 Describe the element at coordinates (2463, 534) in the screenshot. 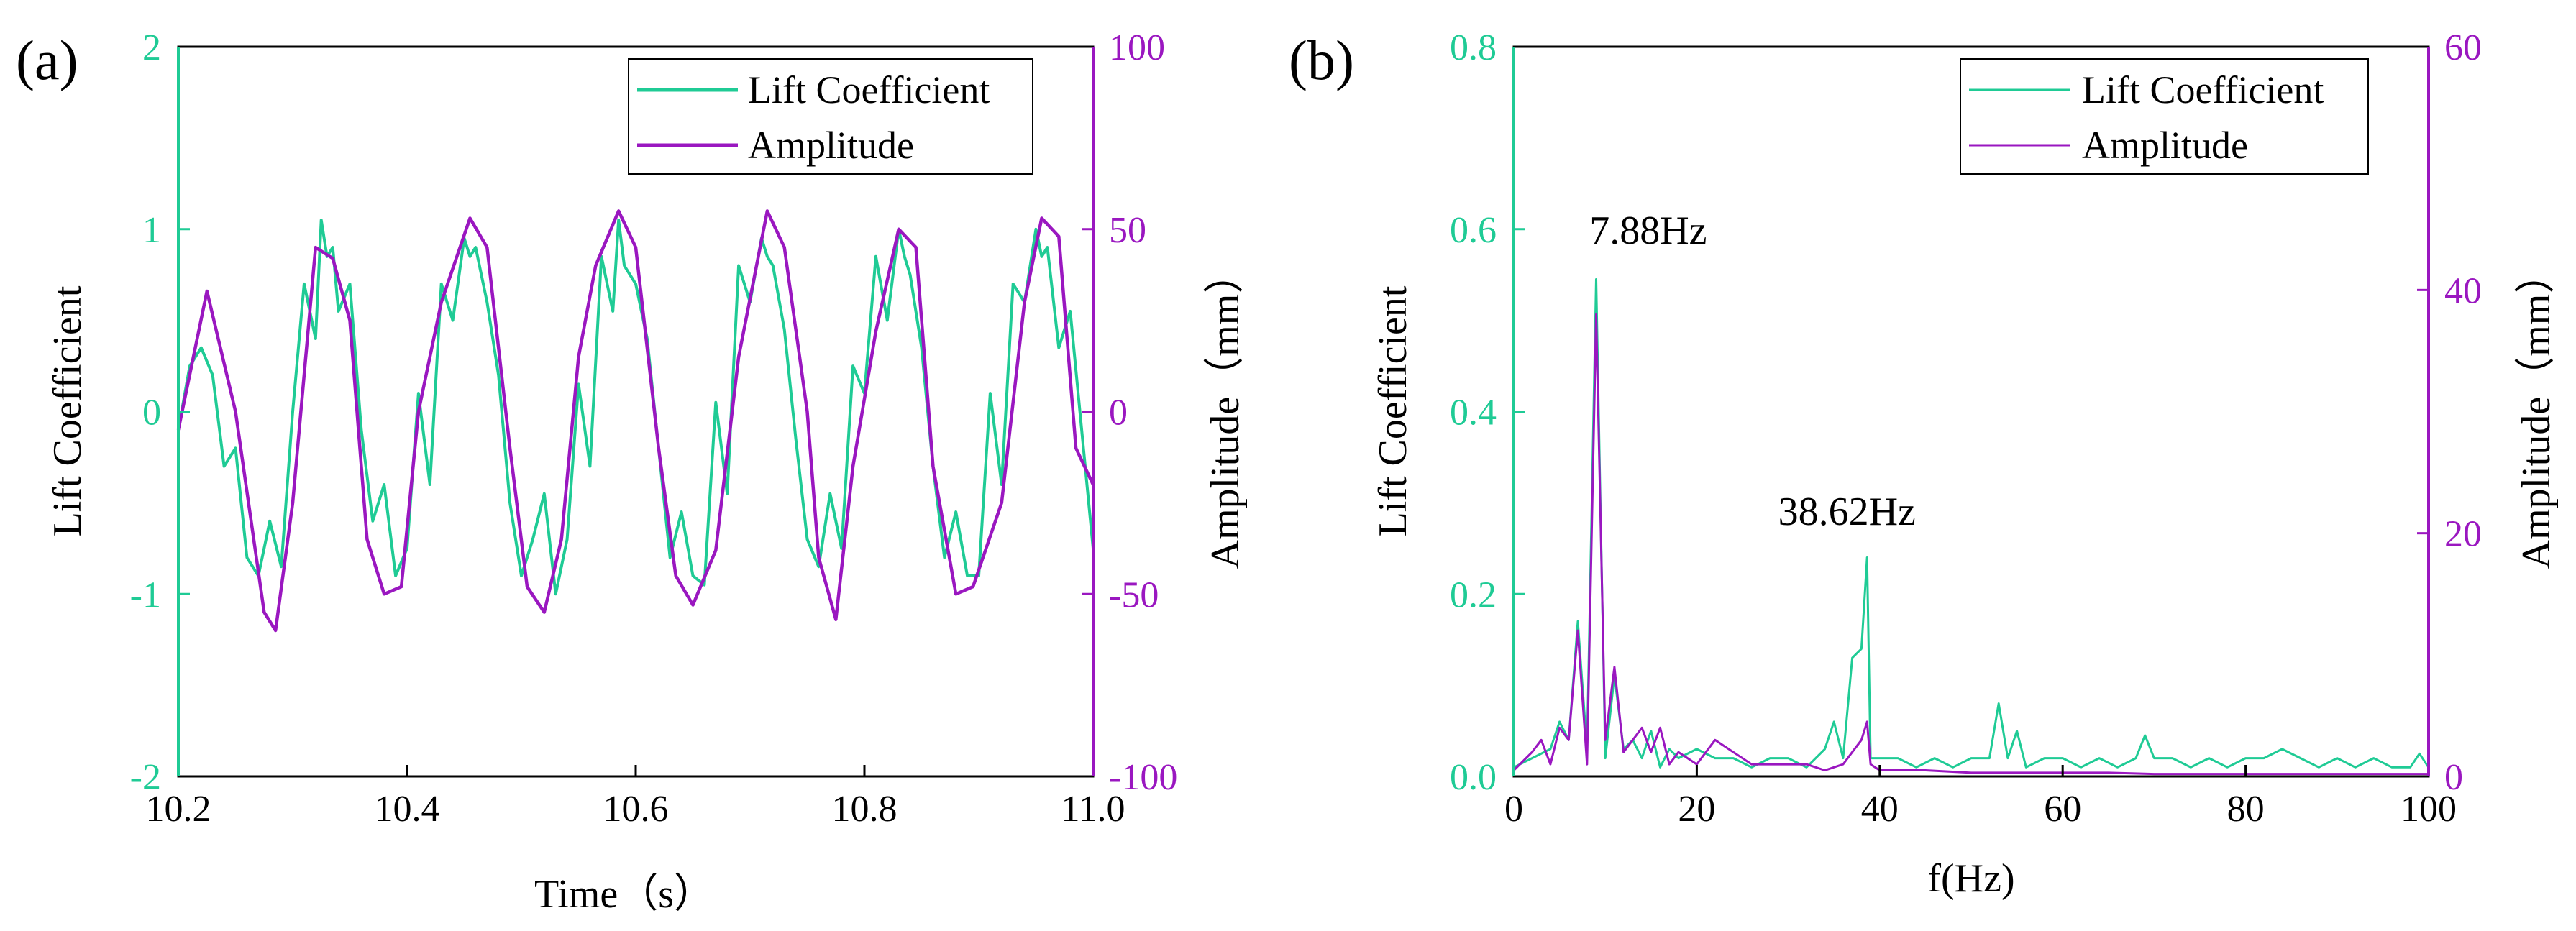

I see `panel-b-right-tick-label: 20` at that location.